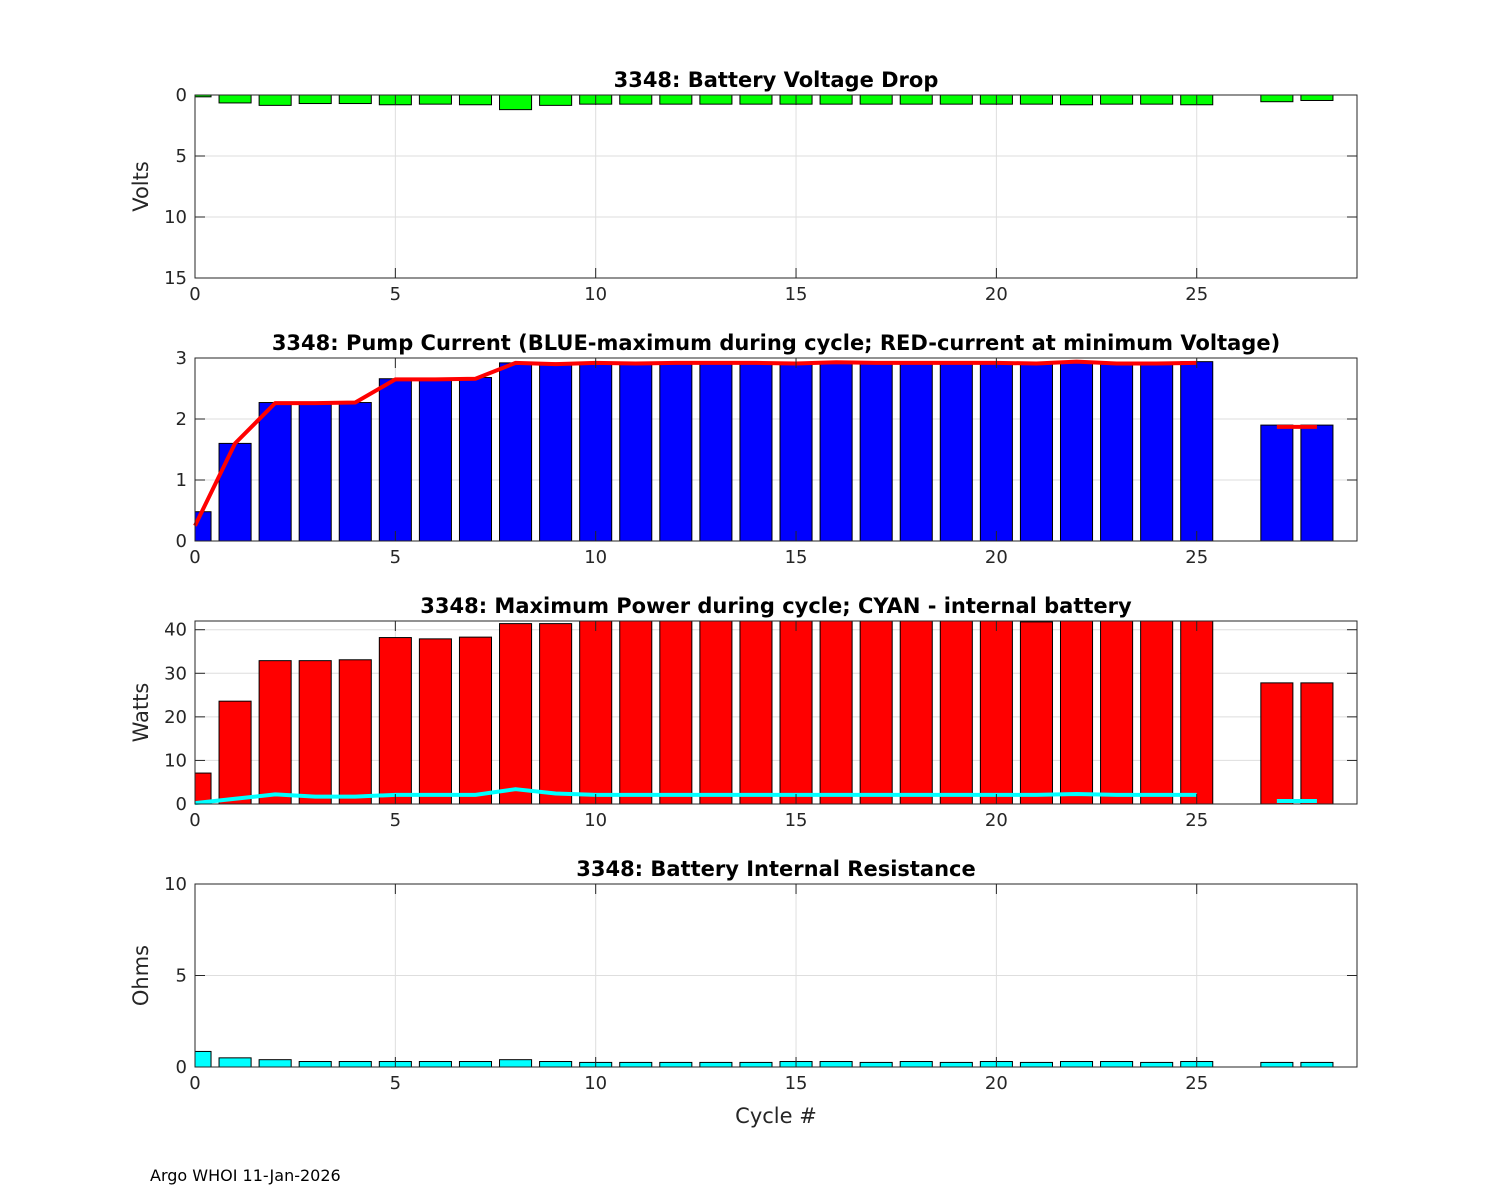 This screenshot has width=1500, height=1200. What do you see at coordinates (181, 480) in the screenshot?
I see `y-tick-label: 1` at bounding box center [181, 480].